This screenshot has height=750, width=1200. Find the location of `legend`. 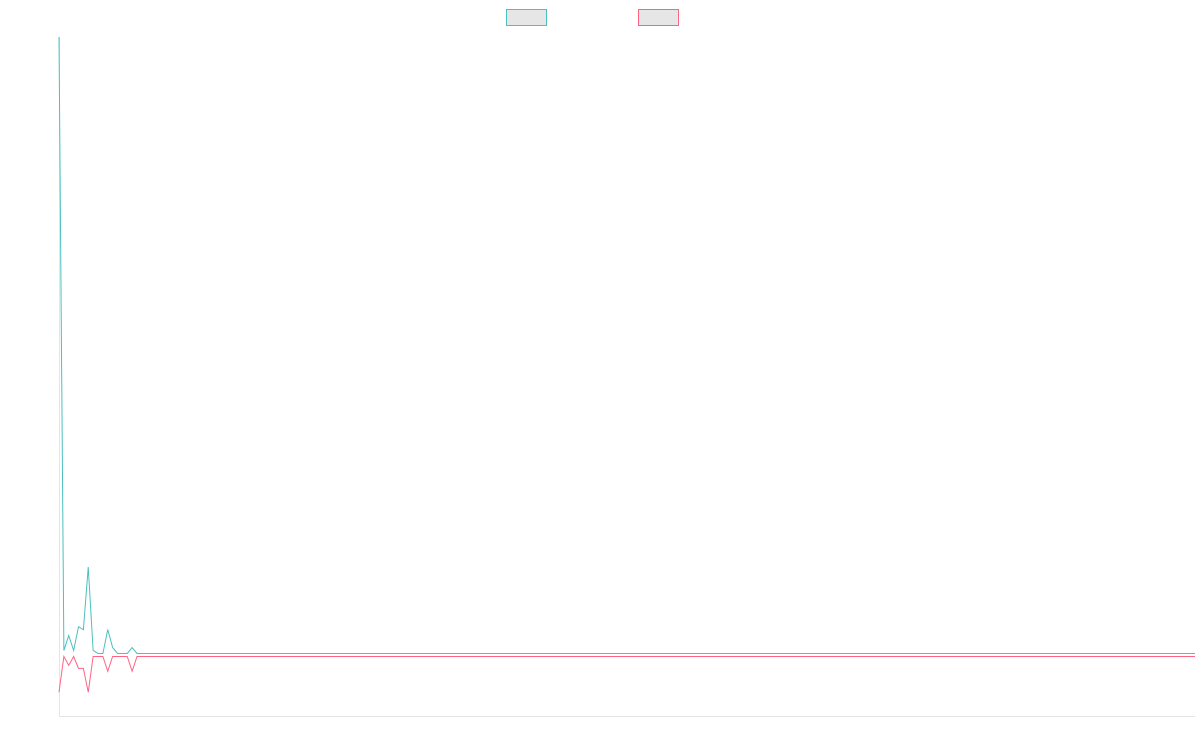

legend is located at coordinates (592, 17).